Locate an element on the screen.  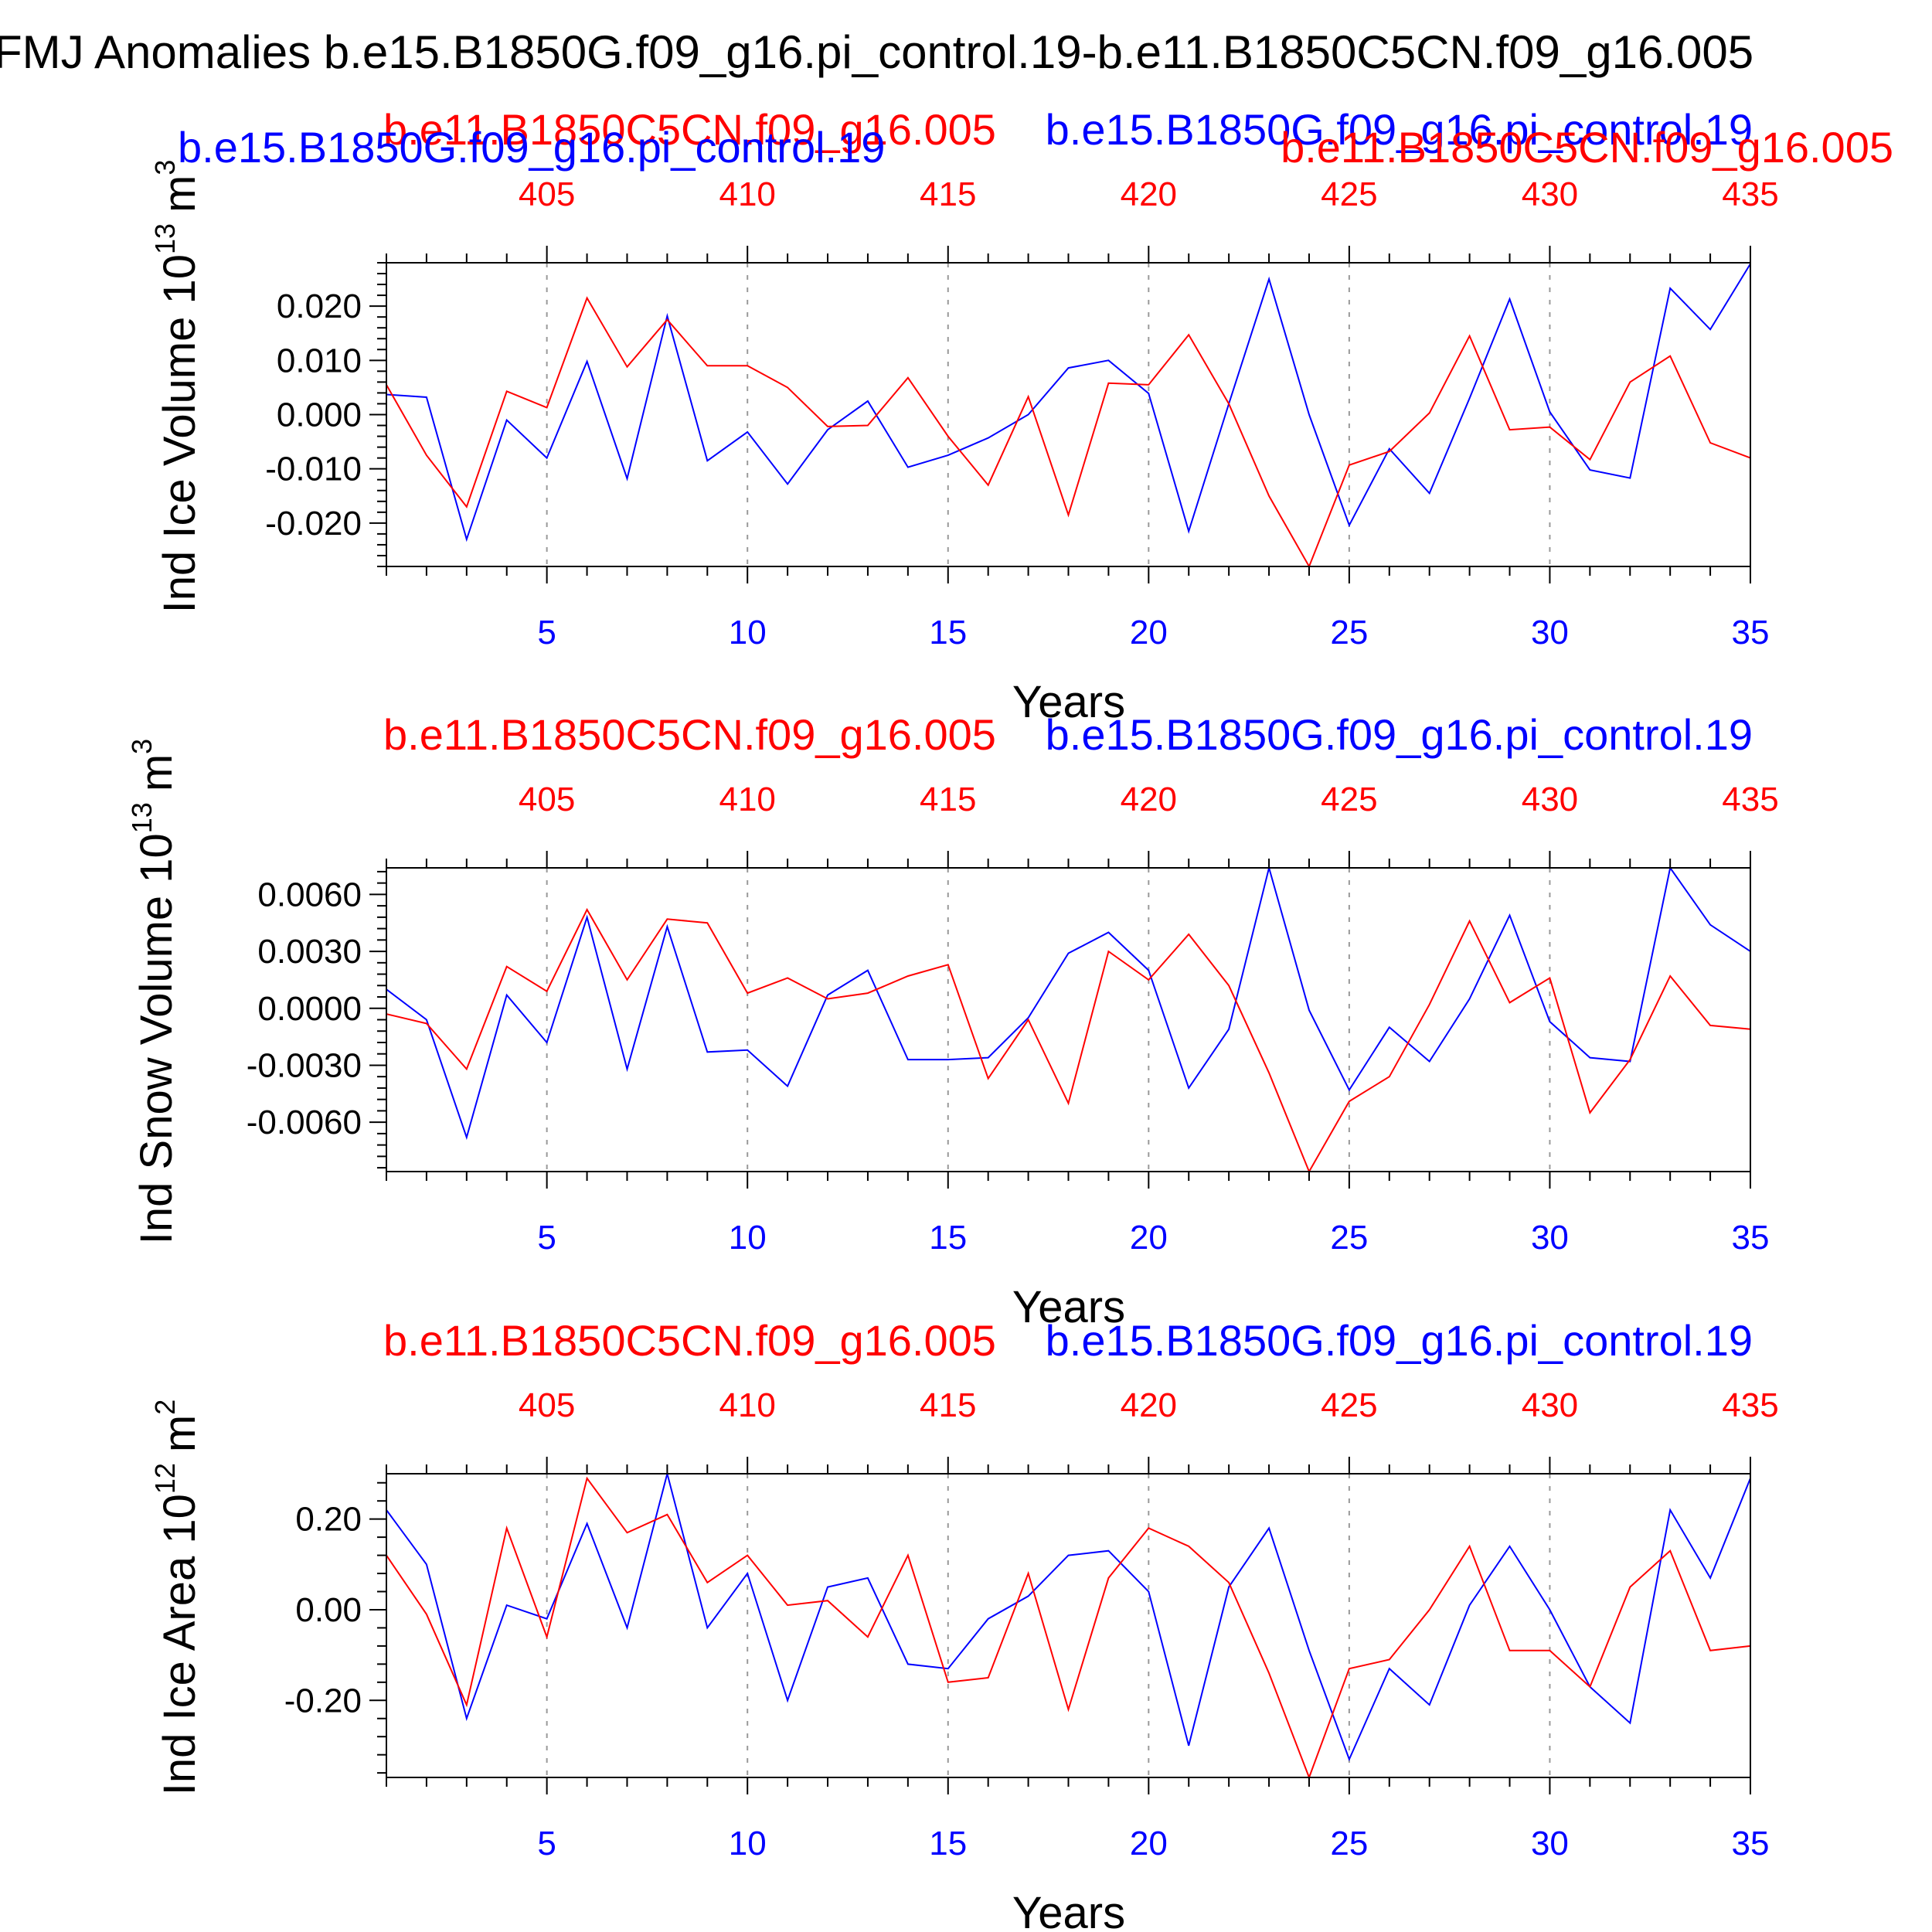
y-tick-label: -0.010 is located at coordinates (314, 470).